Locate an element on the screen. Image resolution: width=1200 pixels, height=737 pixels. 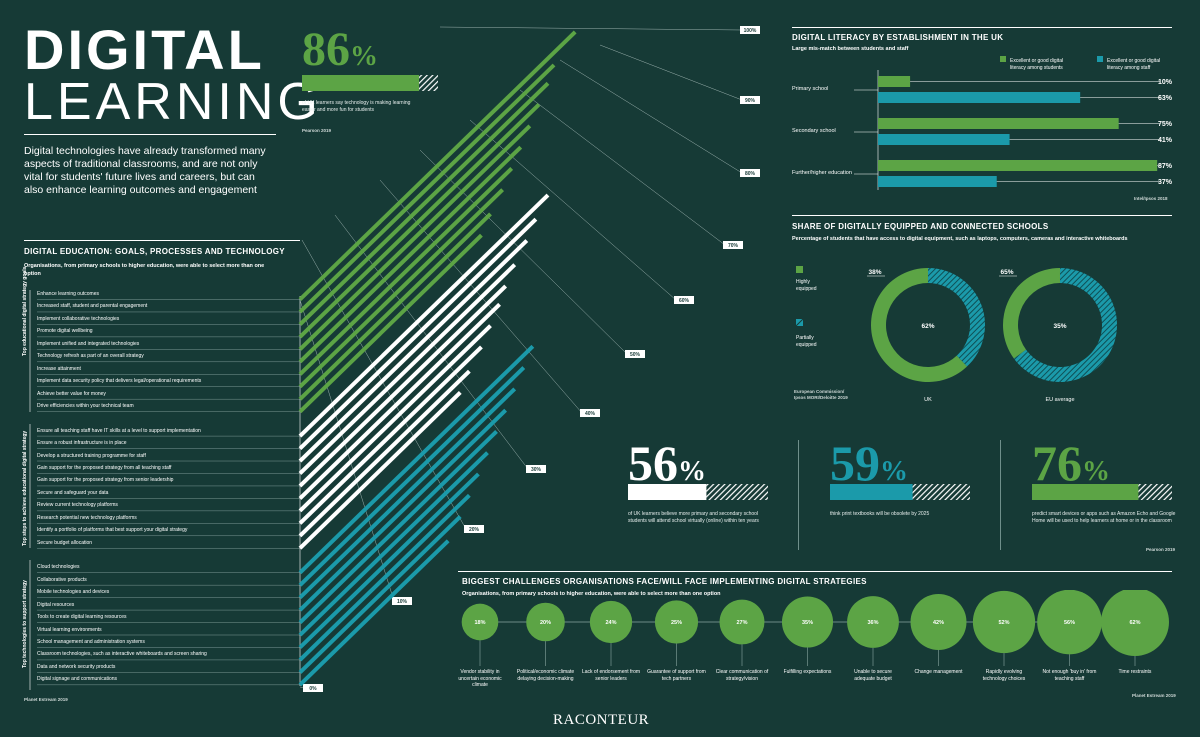
challenge-value: 52% is located at coordinates (1003, 623).